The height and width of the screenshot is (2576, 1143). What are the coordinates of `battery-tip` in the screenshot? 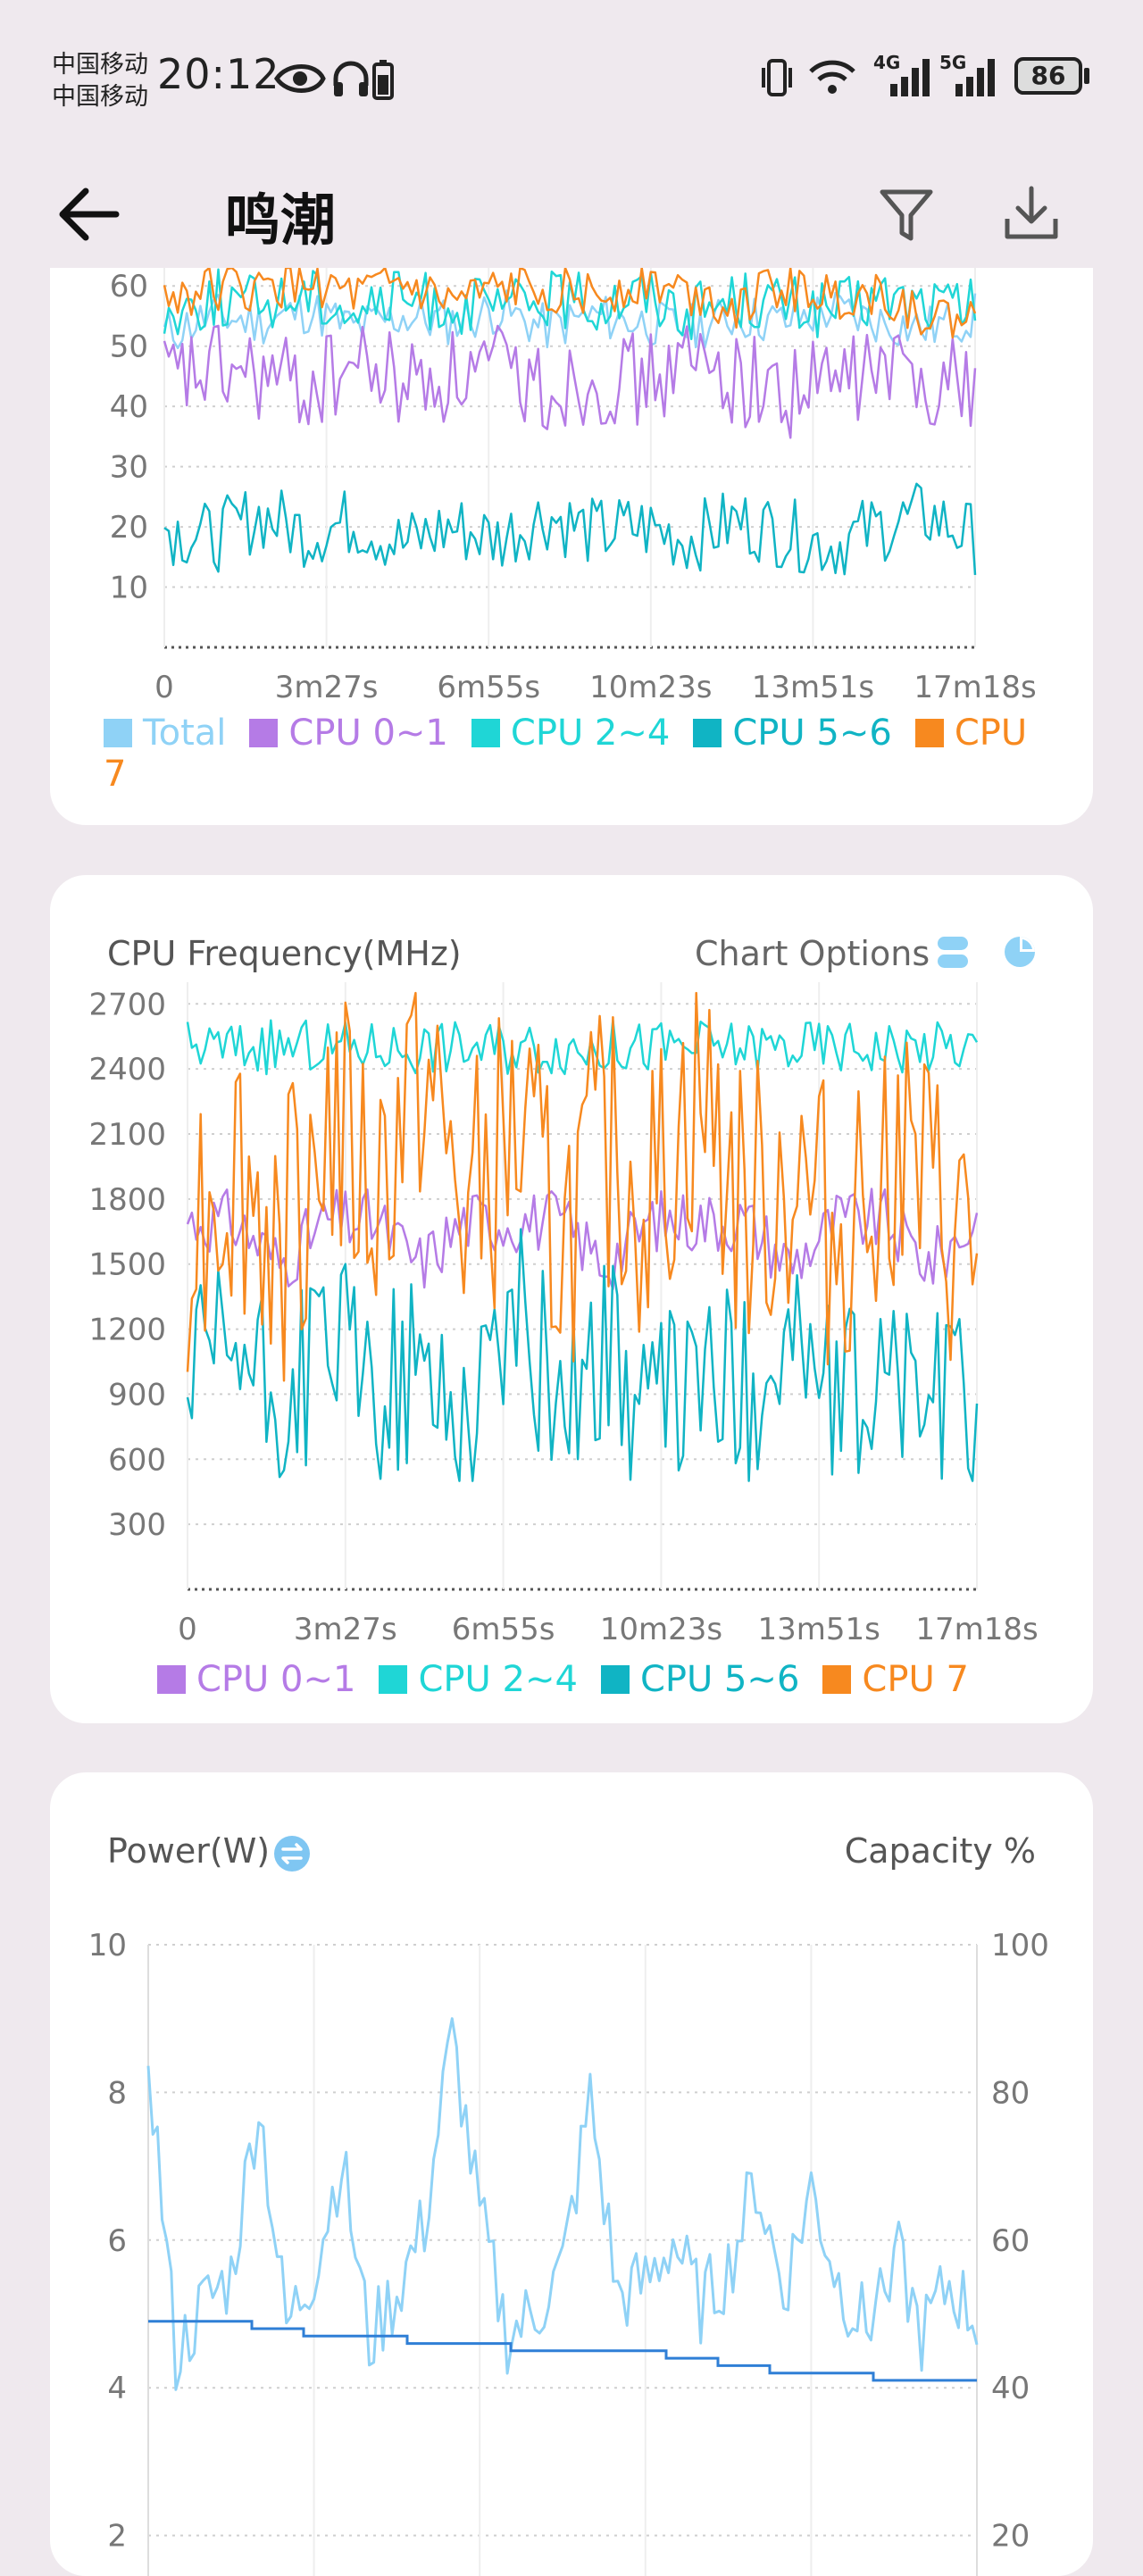 It's located at (1086, 76).